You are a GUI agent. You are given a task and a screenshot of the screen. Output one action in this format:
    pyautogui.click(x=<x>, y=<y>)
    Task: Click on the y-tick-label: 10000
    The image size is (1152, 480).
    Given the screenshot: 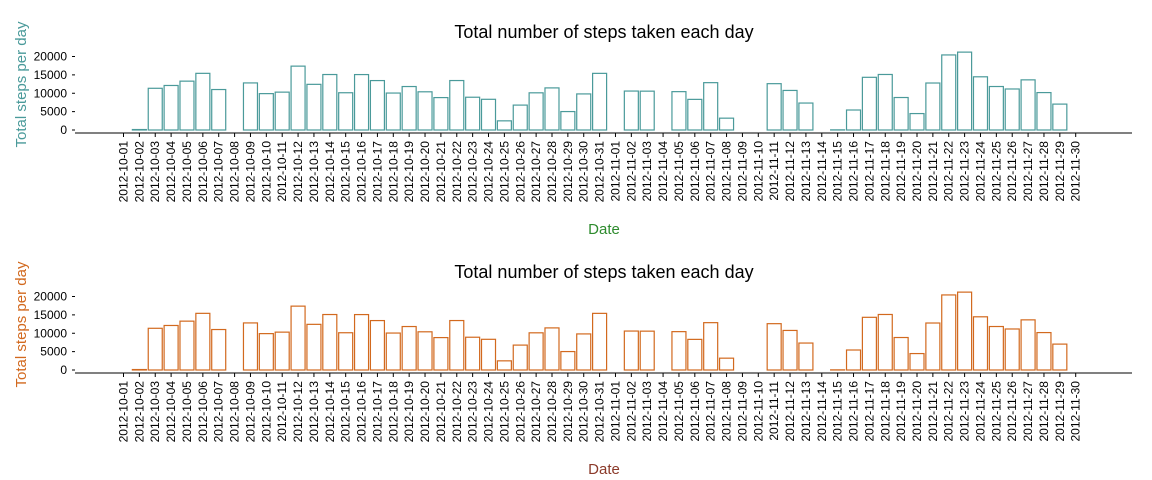 What is the action you would take?
    pyautogui.click(x=51, y=333)
    